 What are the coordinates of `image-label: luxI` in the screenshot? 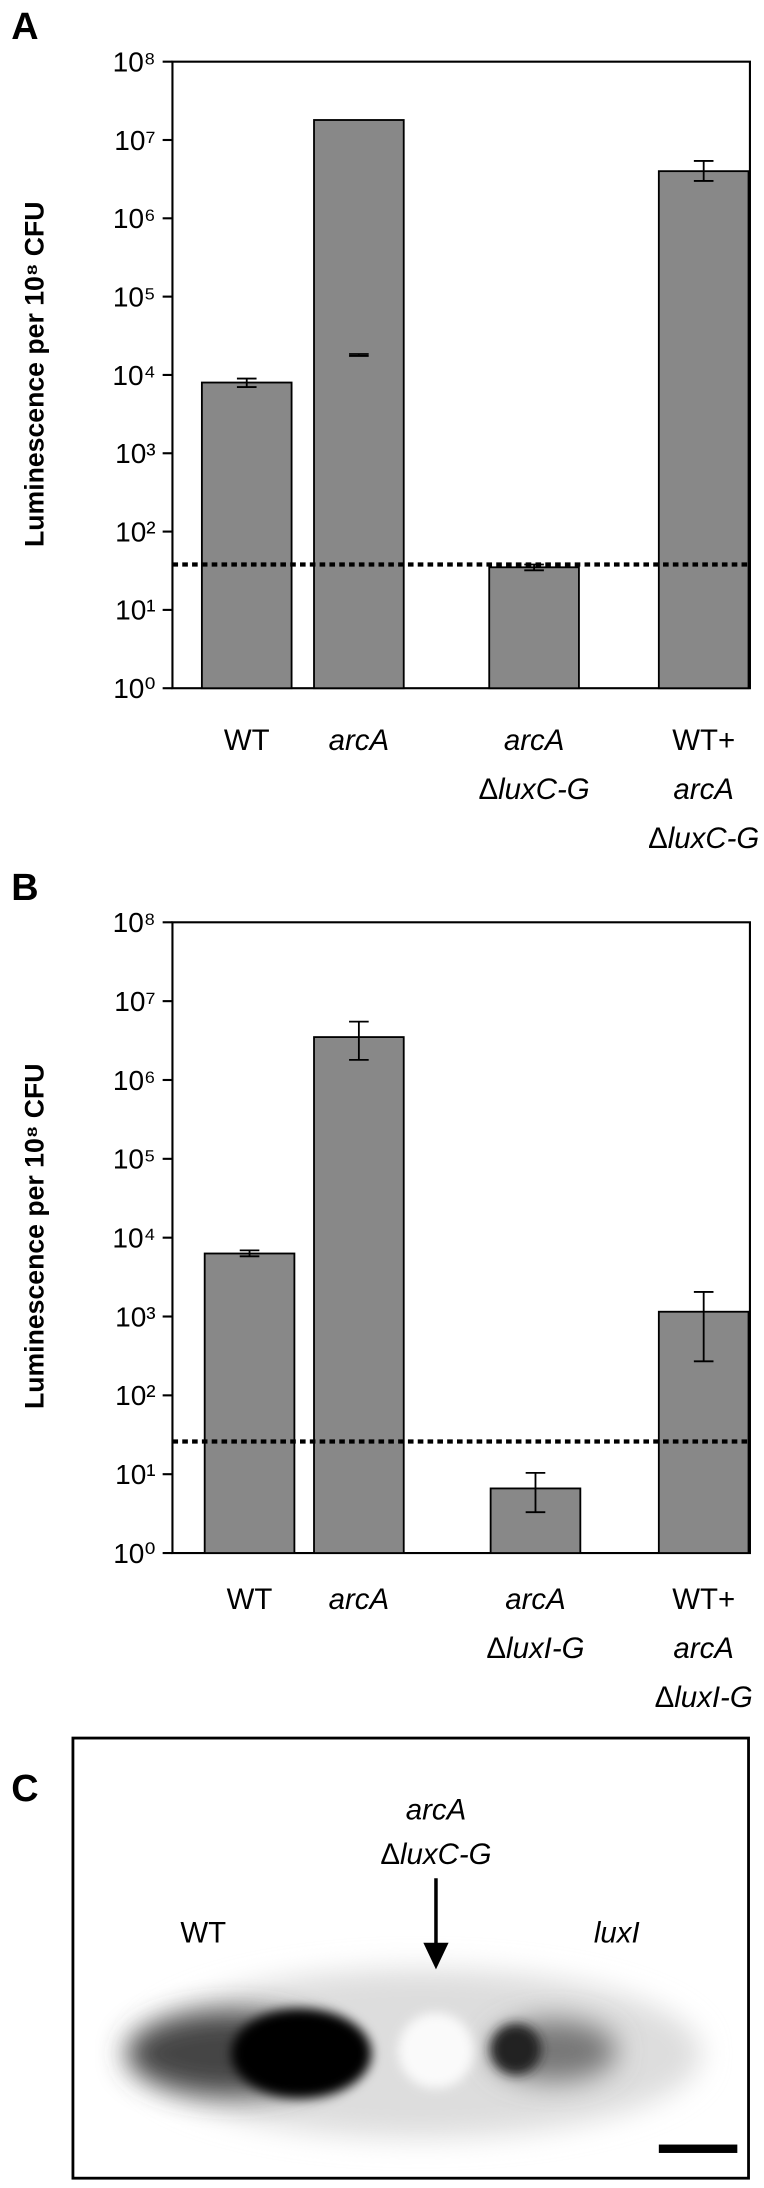 It's located at (617, 1933).